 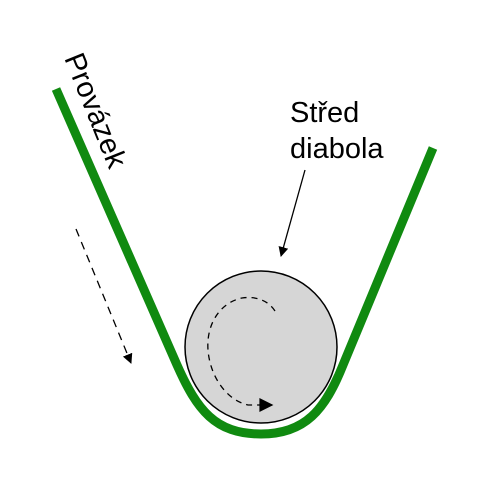 I want to click on string-motion-arrow, so click(x=104, y=296).